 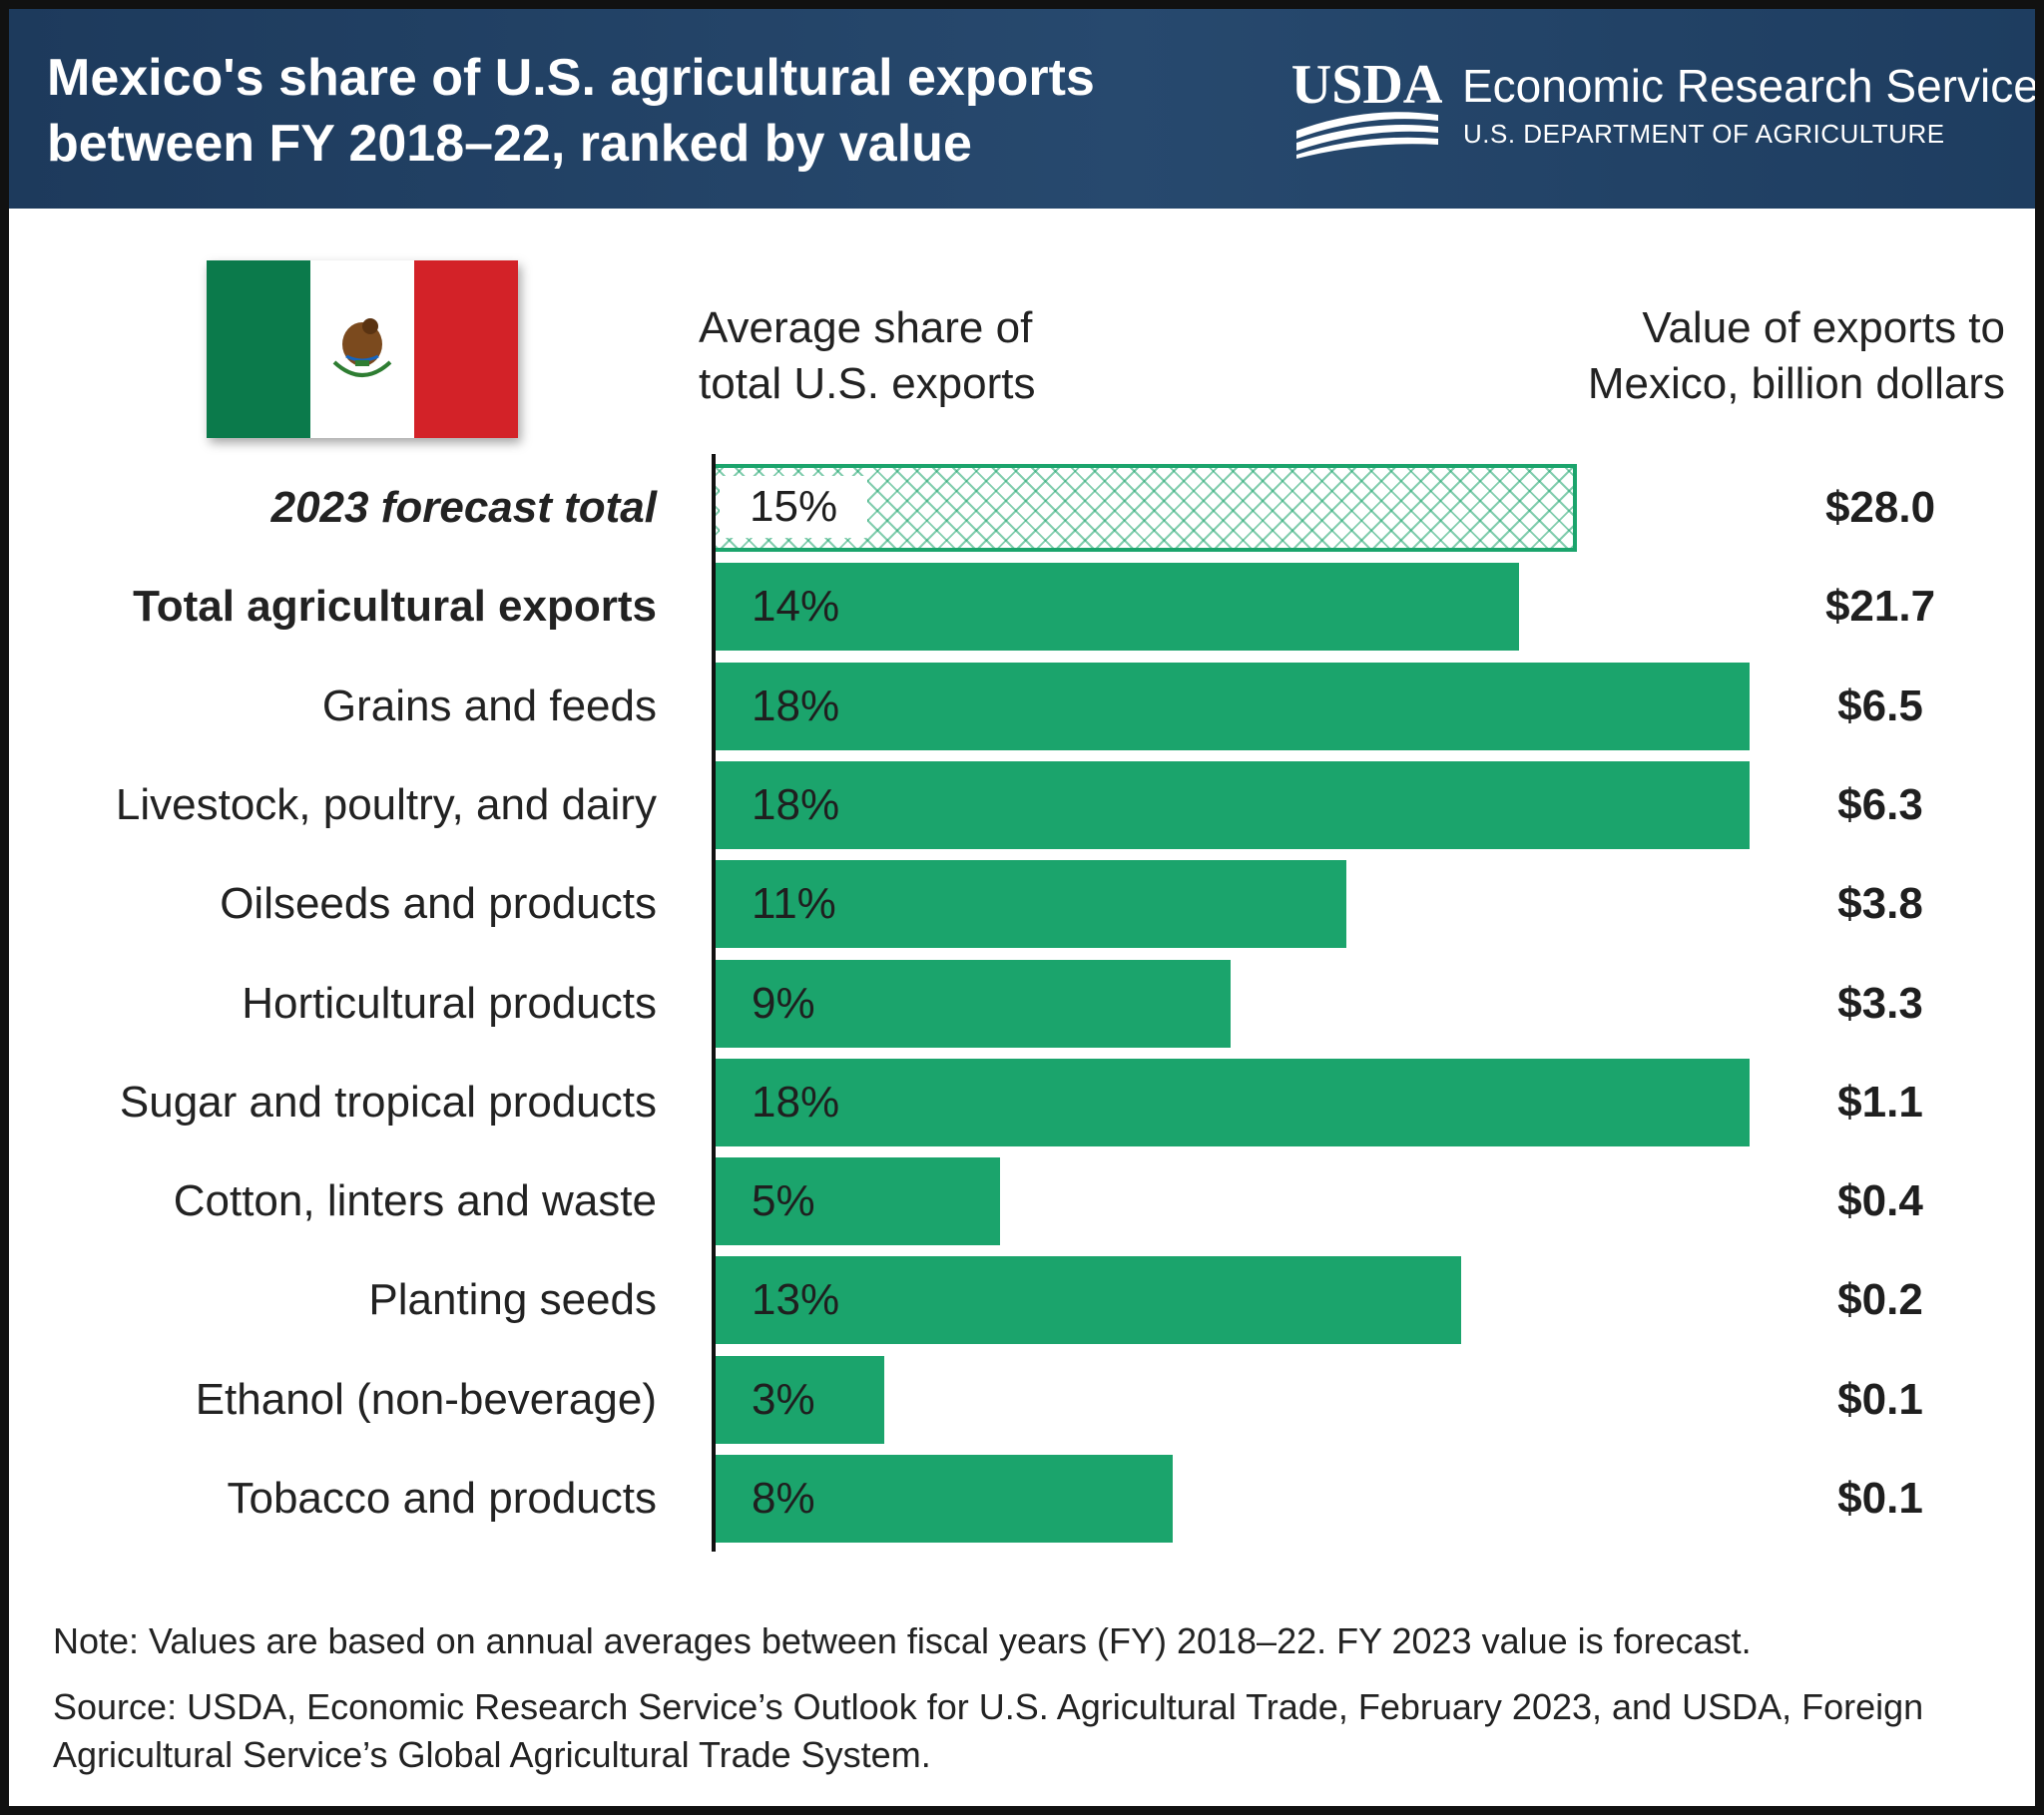 I want to click on chart-row: Livestock, poultry, and dairy 18% $6.3, so click(x=1022, y=805).